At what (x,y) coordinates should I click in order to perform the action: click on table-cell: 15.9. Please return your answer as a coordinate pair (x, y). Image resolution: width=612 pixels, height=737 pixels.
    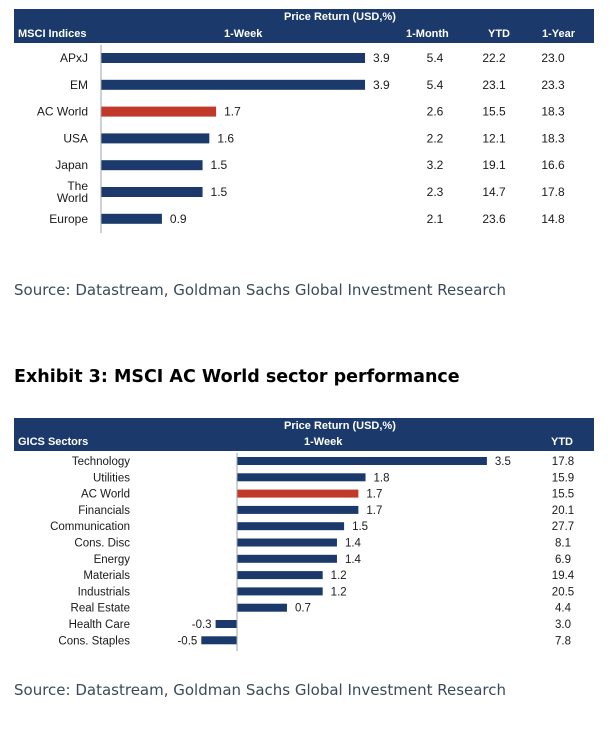
    Looking at the image, I should click on (563, 478).